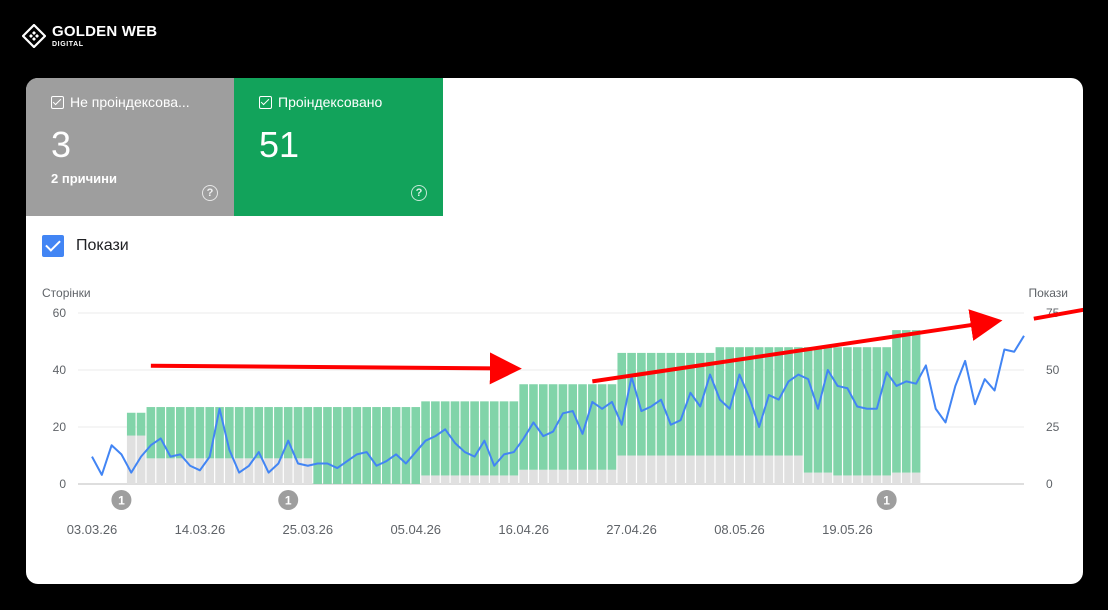  What do you see at coordinates (53, 246) in the screenshot?
I see `impressions-checkbox-icon` at bounding box center [53, 246].